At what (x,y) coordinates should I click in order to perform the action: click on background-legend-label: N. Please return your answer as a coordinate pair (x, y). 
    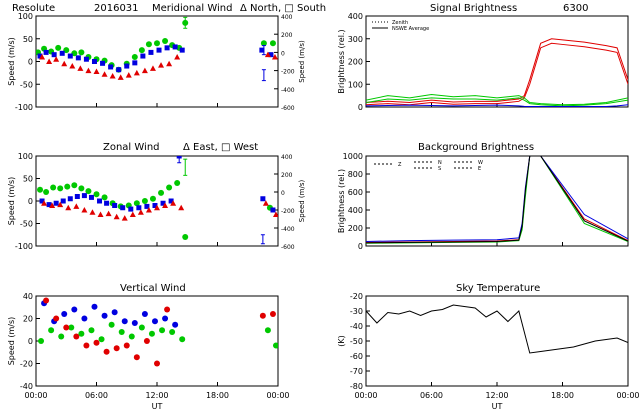
    Looking at the image, I should click on (440, 163).